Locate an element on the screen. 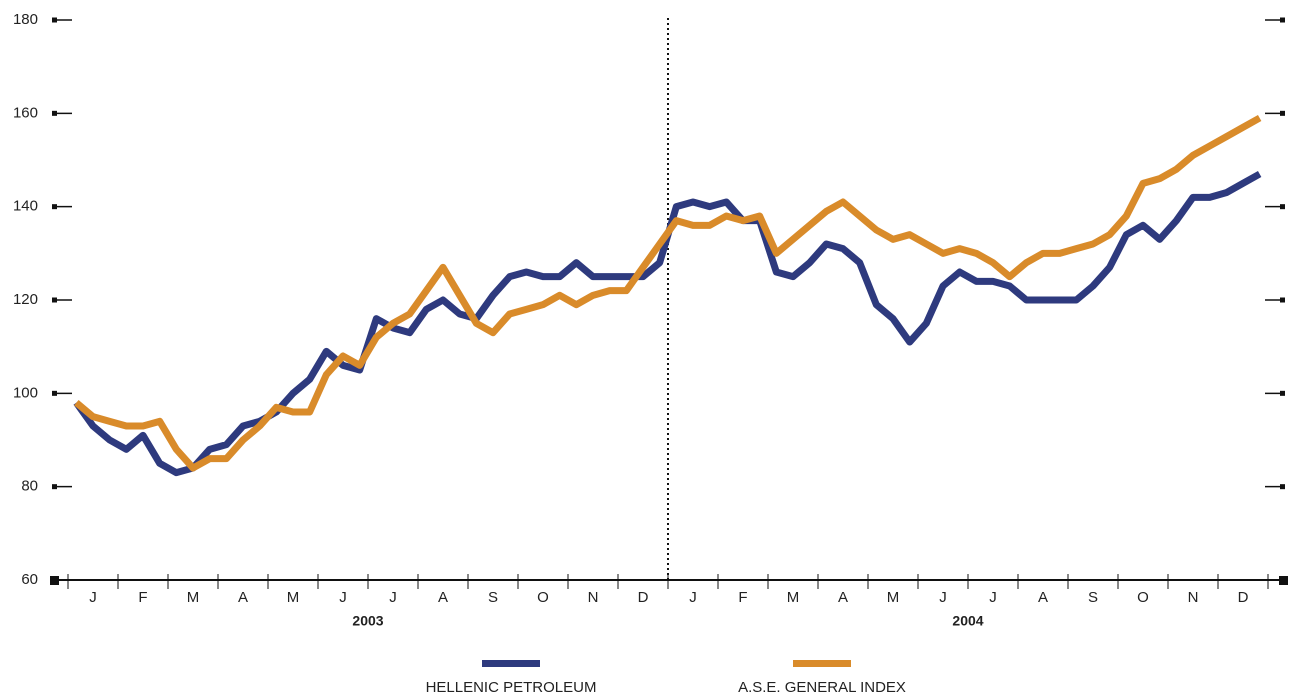 The height and width of the screenshot is (700, 1294). y-tick-label: 60 is located at coordinates (29, 579).